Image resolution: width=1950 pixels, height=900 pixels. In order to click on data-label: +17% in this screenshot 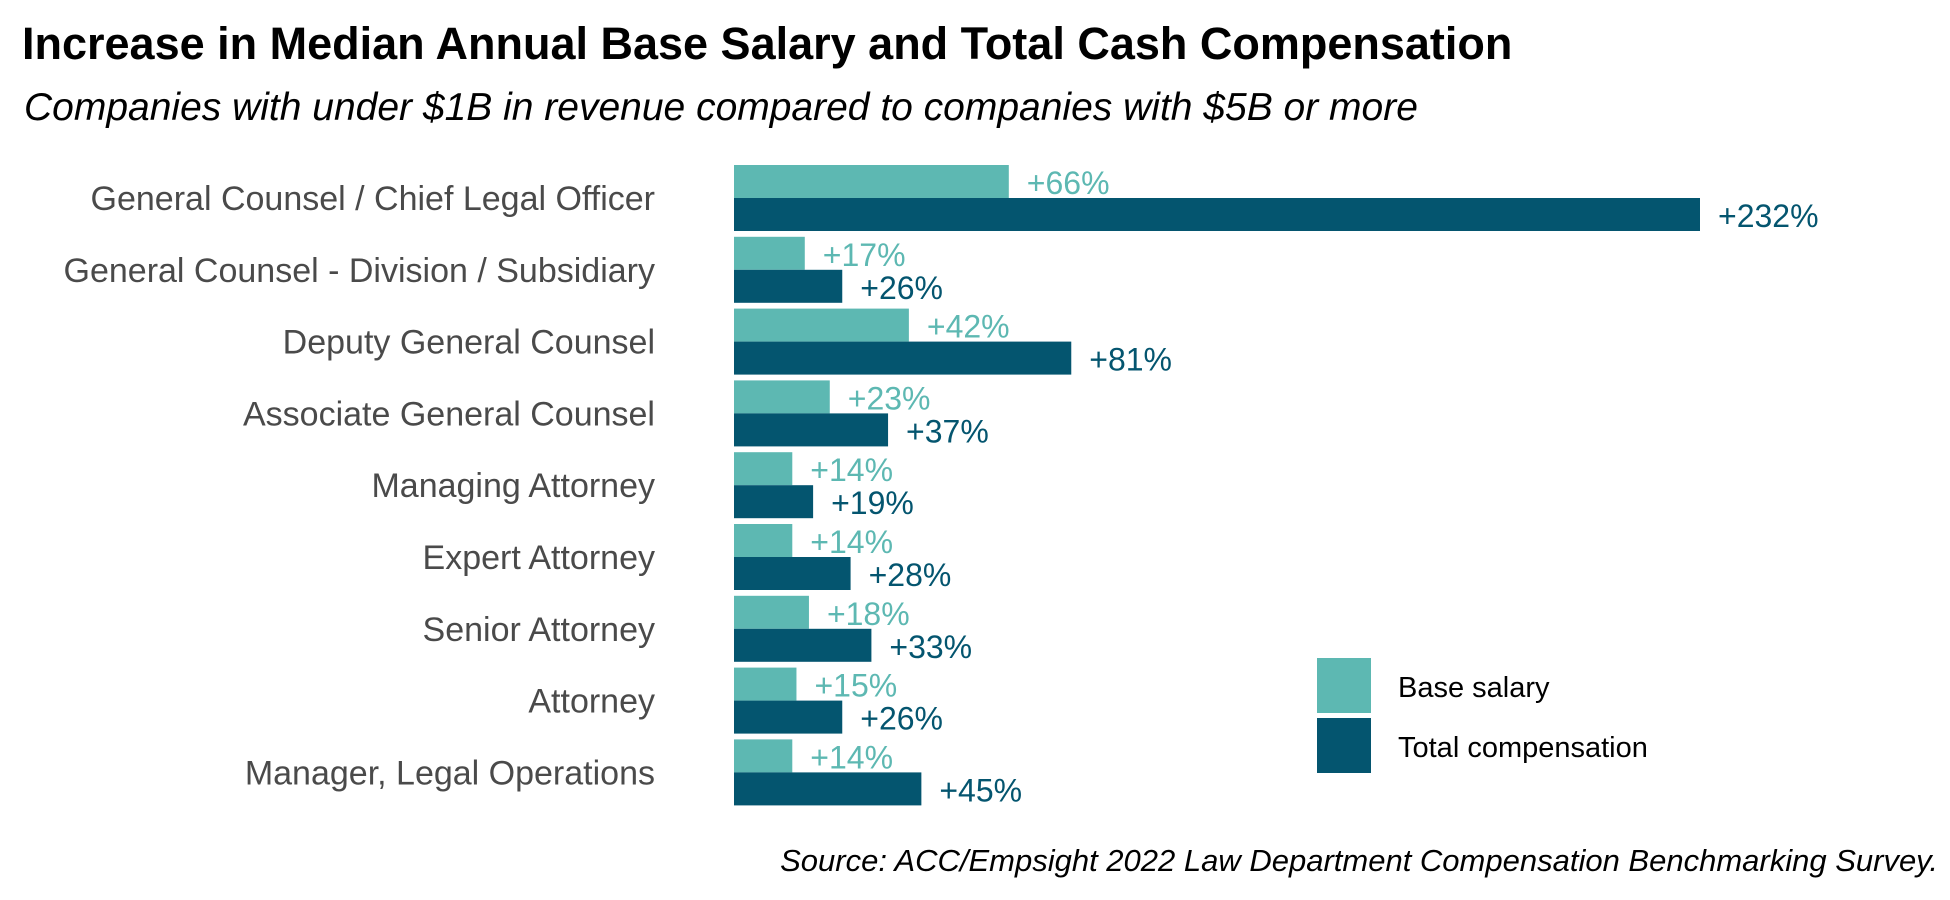, I will do `click(864, 255)`.